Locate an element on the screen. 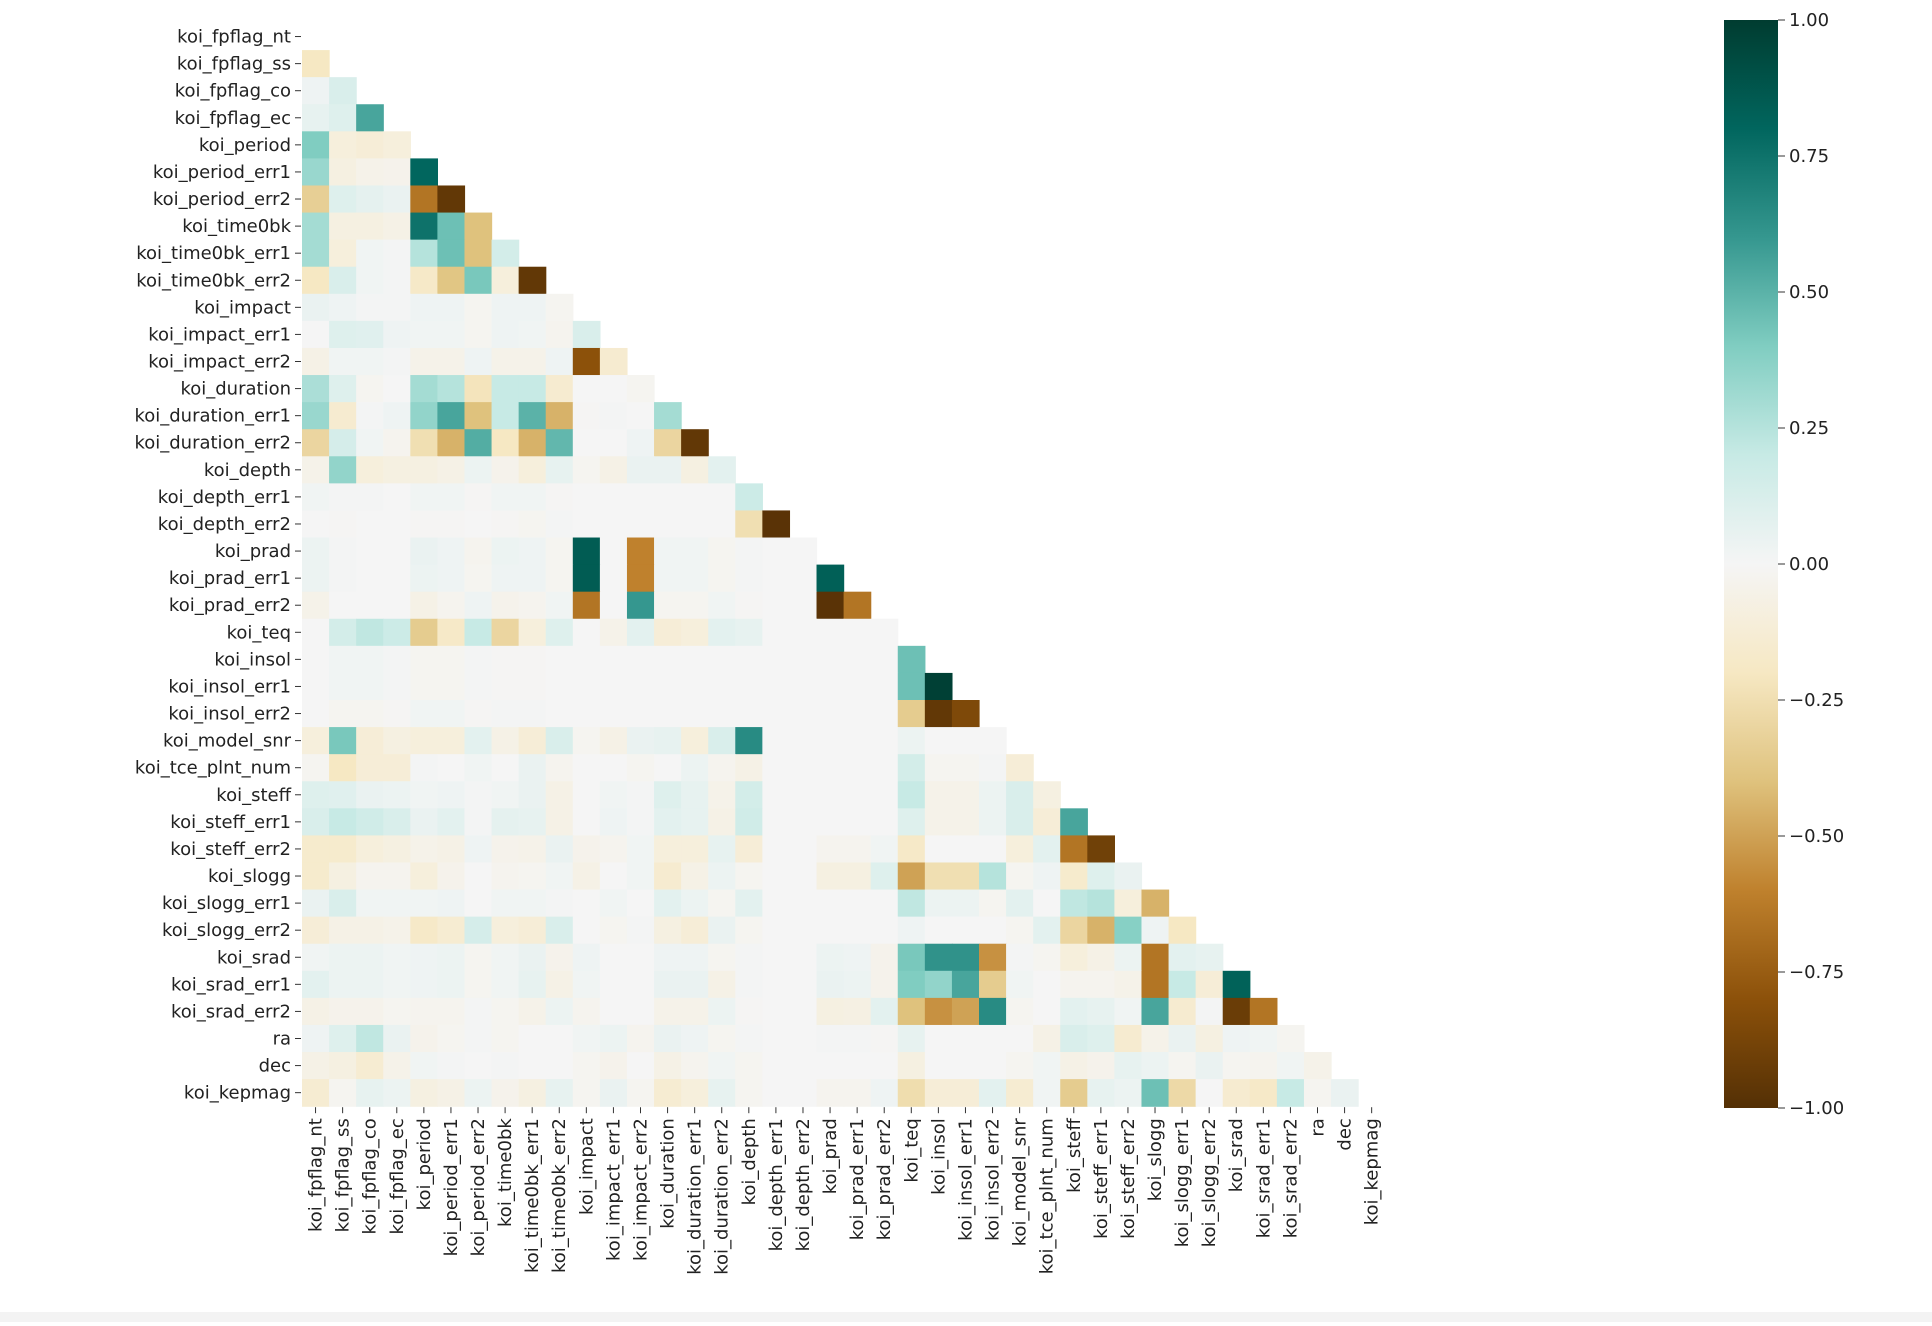 This screenshot has height=1326, width=1932. x-tick-label: koi_insol is located at coordinates (938, 1156).